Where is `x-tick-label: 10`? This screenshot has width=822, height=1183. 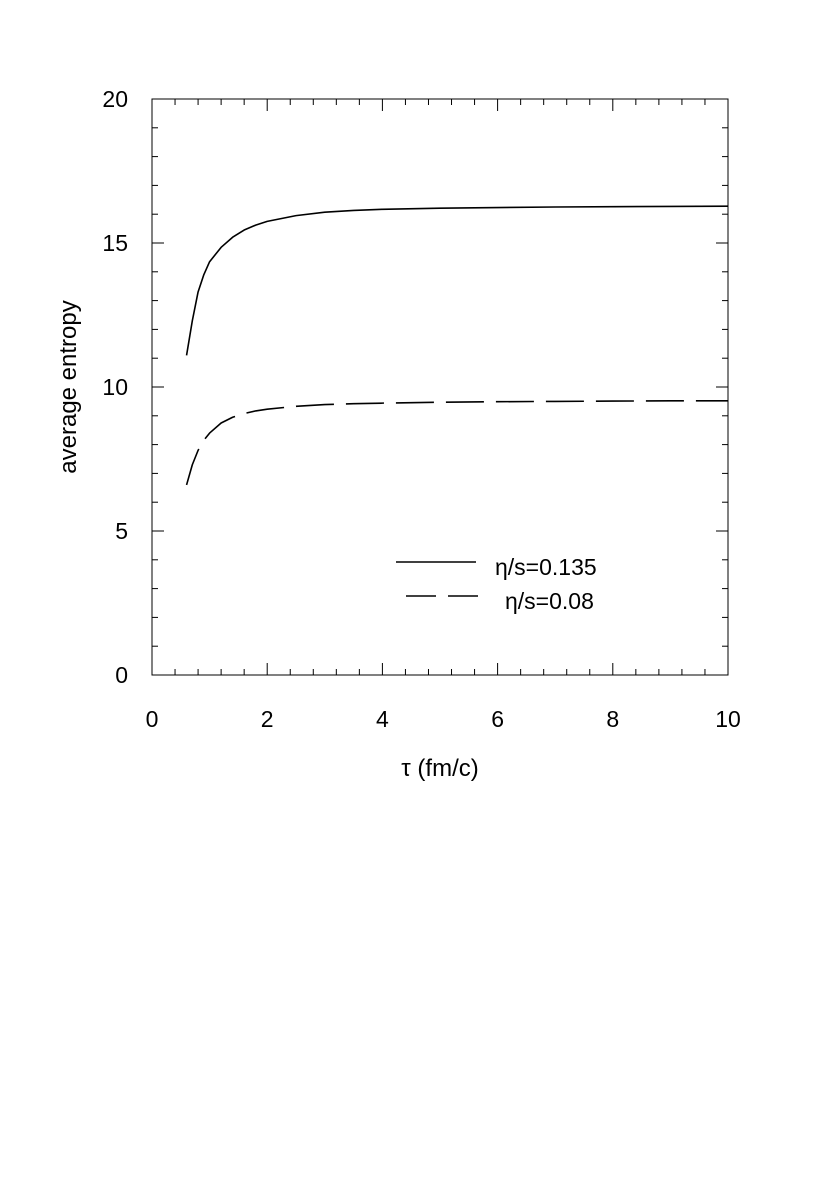
x-tick-label: 10 is located at coordinates (728, 719).